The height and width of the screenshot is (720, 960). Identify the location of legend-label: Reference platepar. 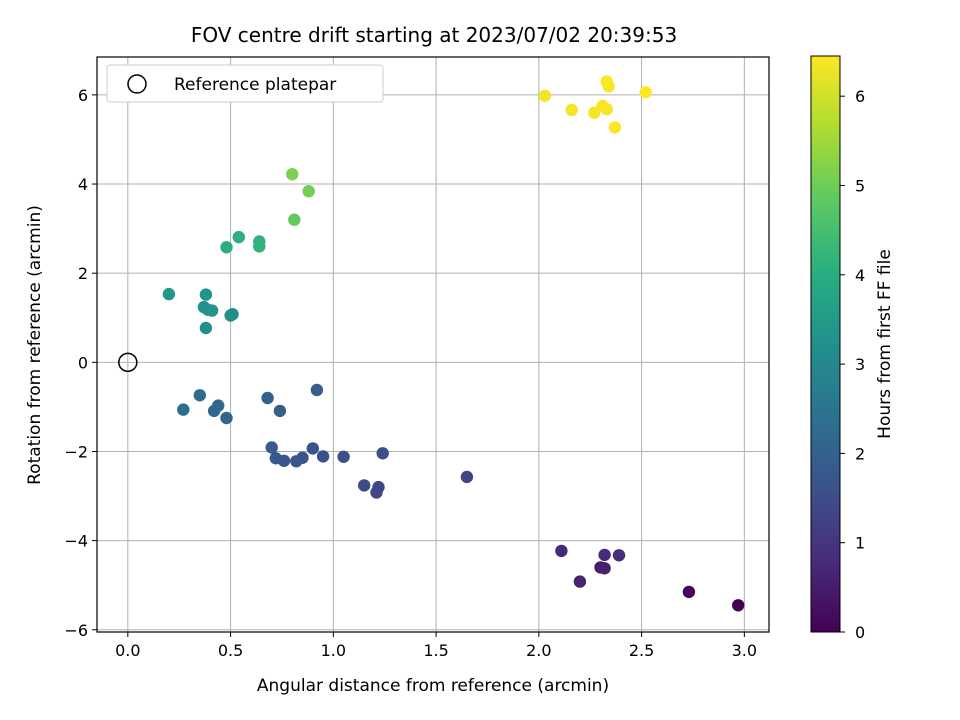
(255, 85).